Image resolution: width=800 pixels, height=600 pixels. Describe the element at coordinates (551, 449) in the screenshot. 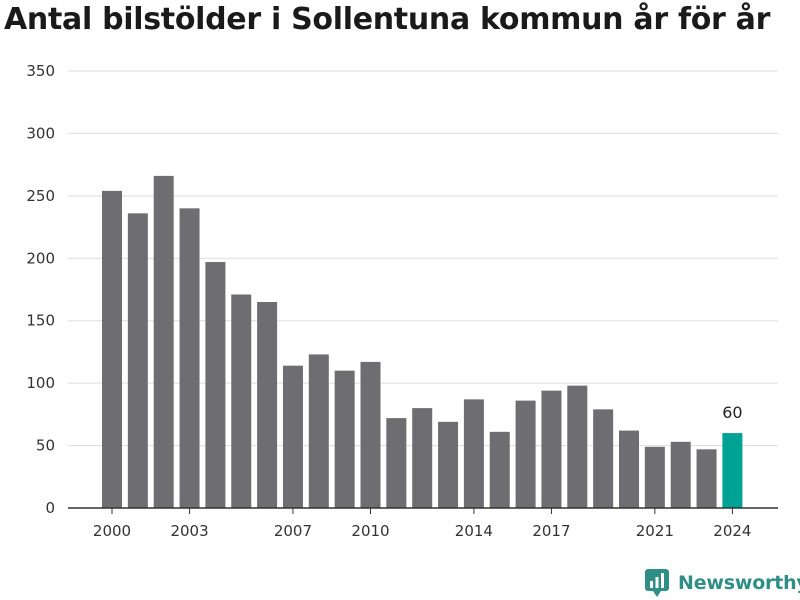

I see `bar-2017` at that location.